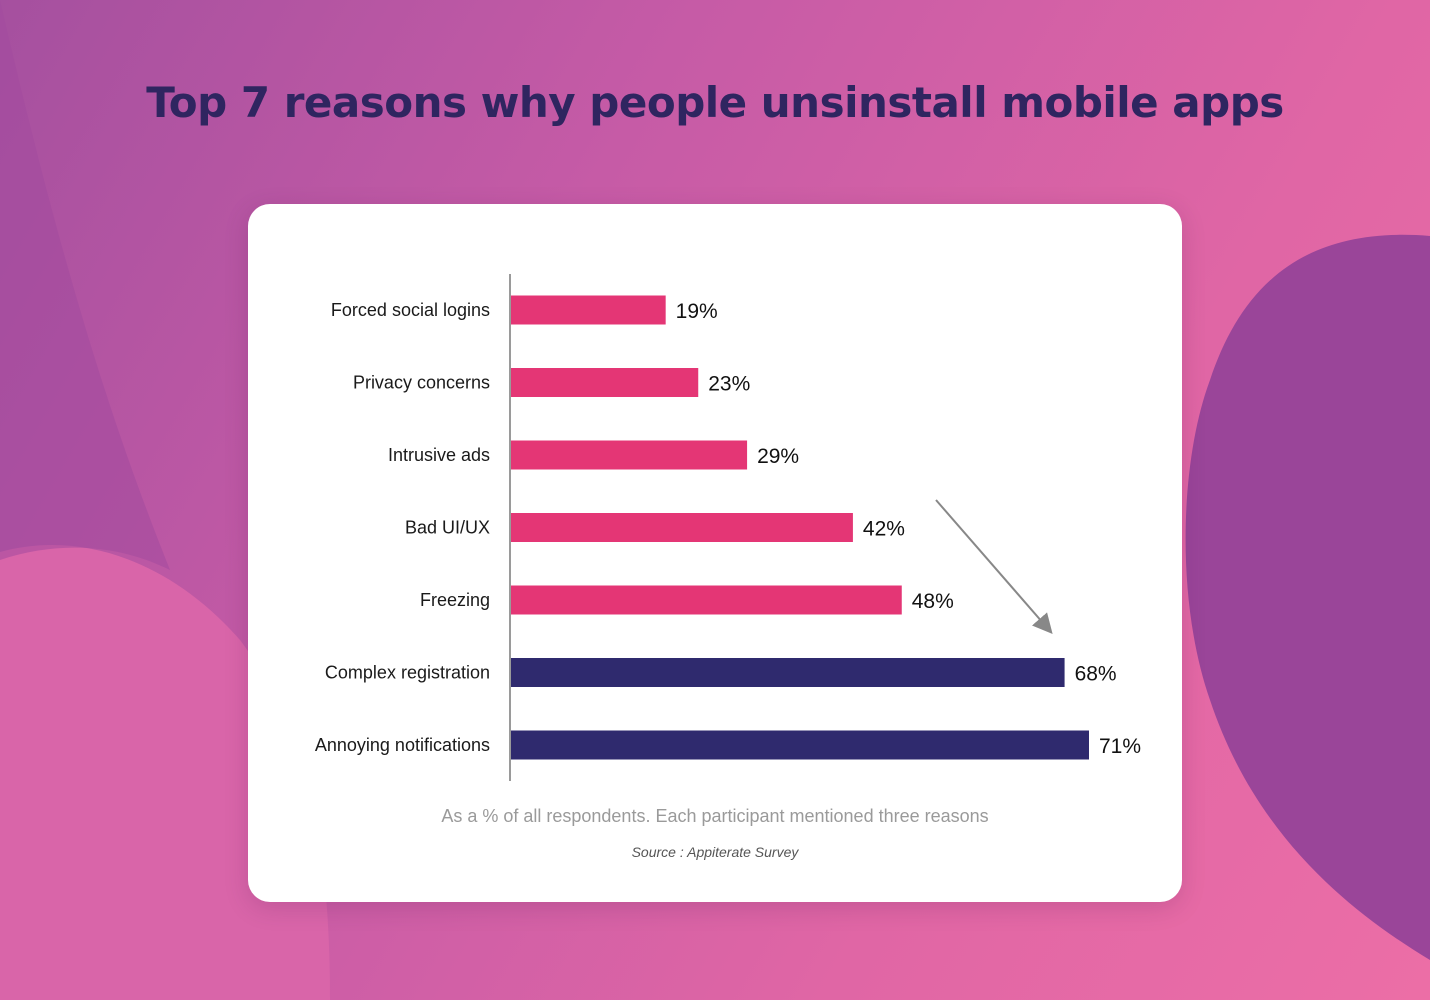 This screenshot has height=1000, width=1430. I want to click on category-label: Intrusive ads, so click(439, 455).